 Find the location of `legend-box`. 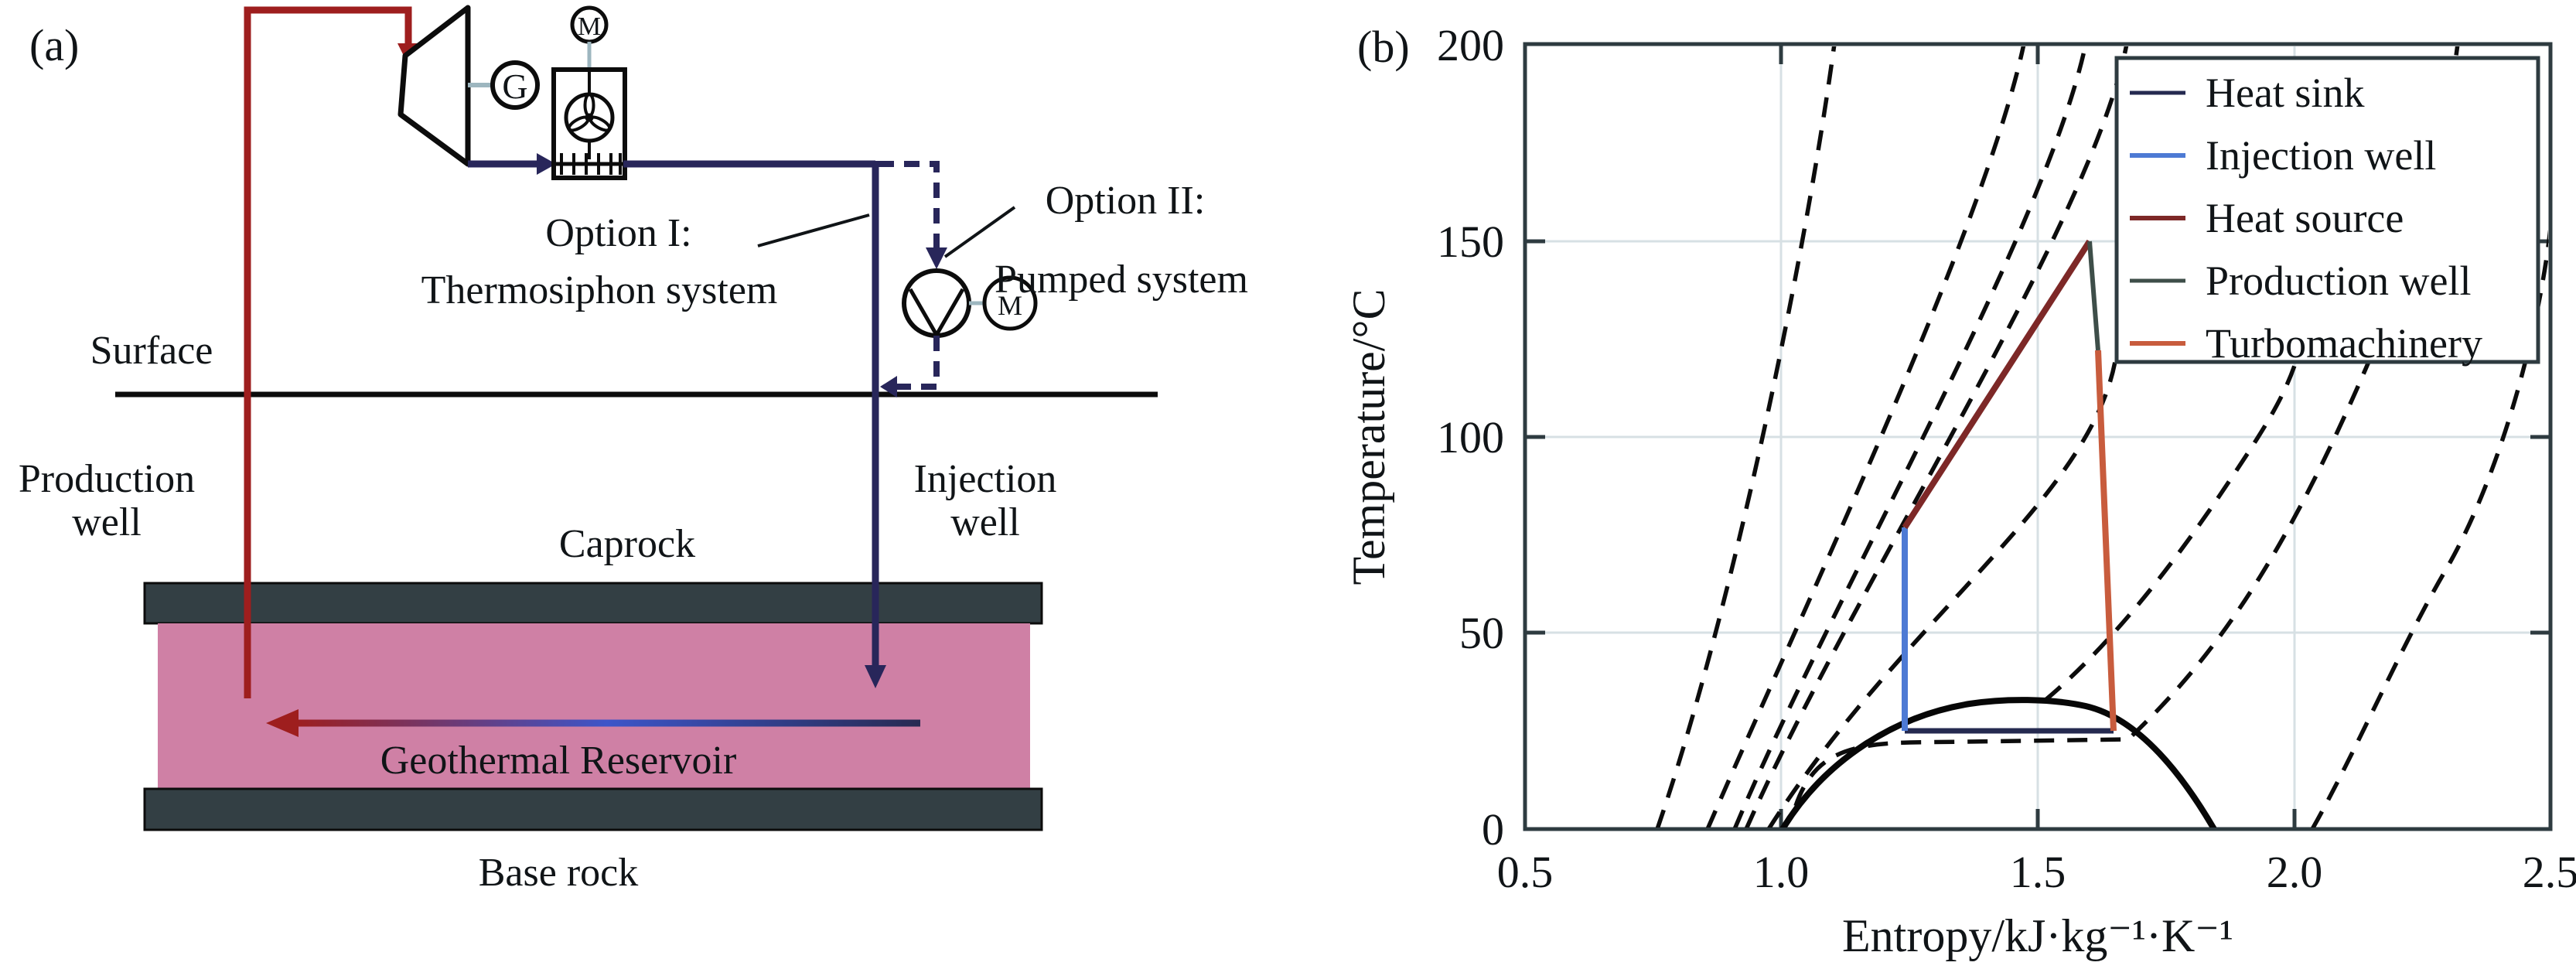

legend-box is located at coordinates (2327, 210).